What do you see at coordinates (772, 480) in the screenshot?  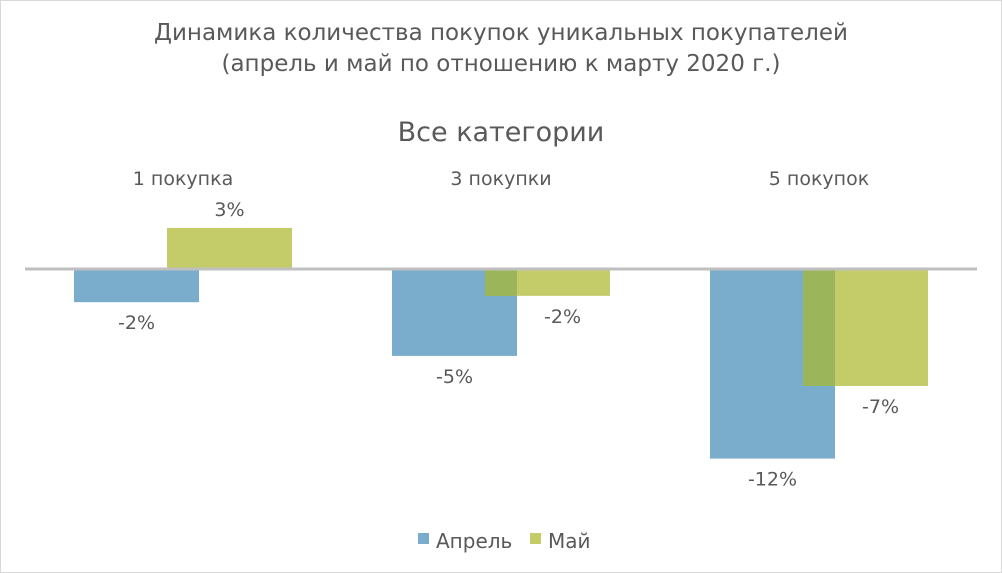 I see `data-label: -12%` at bounding box center [772, 480].